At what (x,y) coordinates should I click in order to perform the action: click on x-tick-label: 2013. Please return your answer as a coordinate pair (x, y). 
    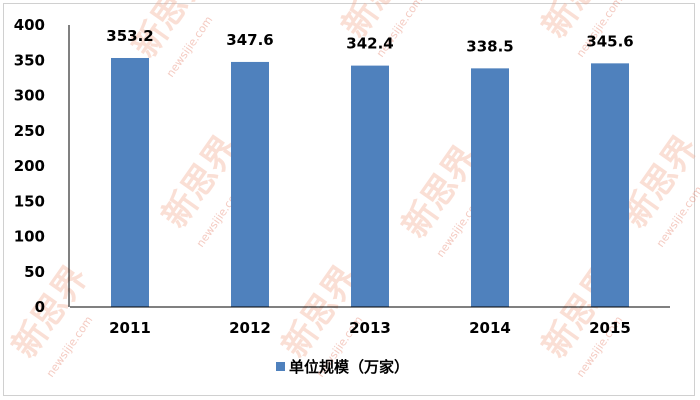
    Looking at the image, I should click on (370, 328).